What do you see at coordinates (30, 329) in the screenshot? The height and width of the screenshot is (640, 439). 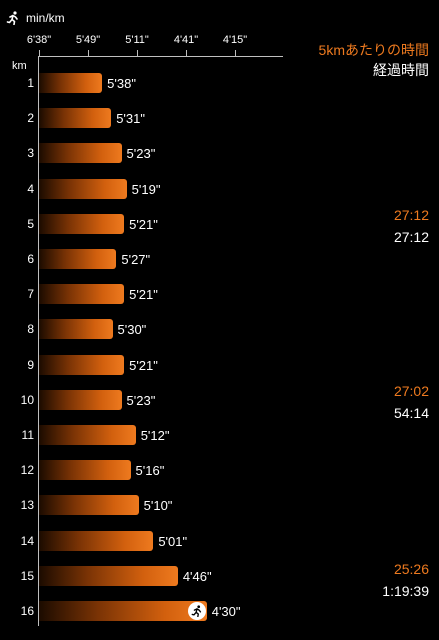 I see `km-row-label: 8` at bounding box center [30, 329].